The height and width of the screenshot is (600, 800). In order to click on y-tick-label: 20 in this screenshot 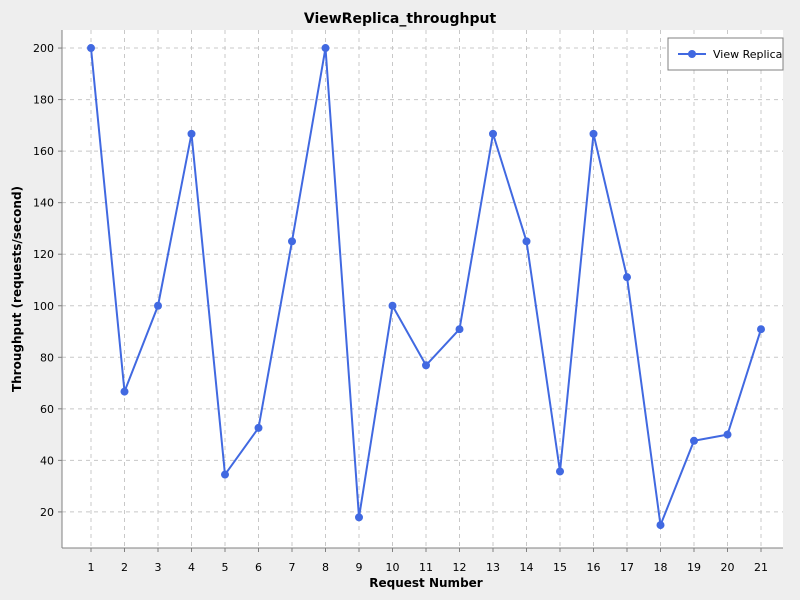, I will do `click(47, 512)`.